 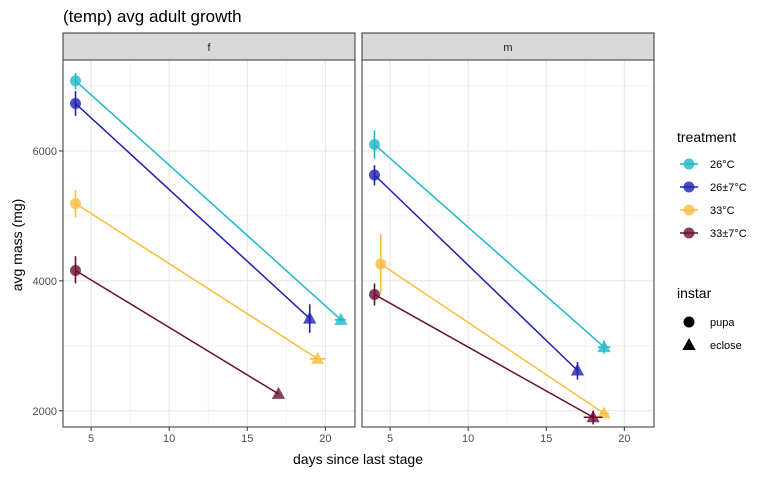 I want to click on legend-item-instar: pupa, so click(x=709, y=322).